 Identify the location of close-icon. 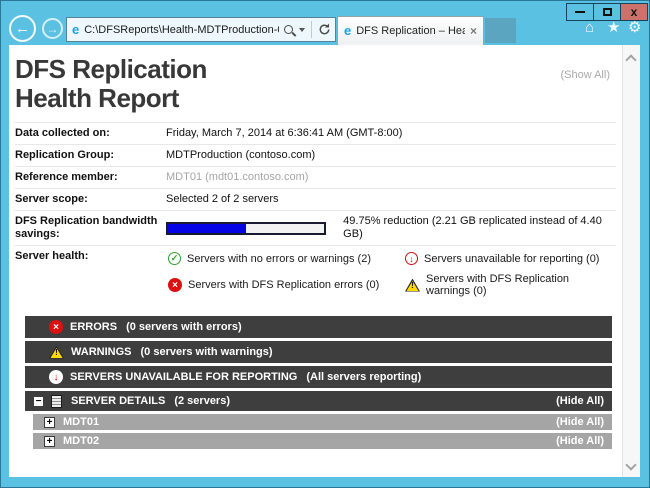
(634, 12).